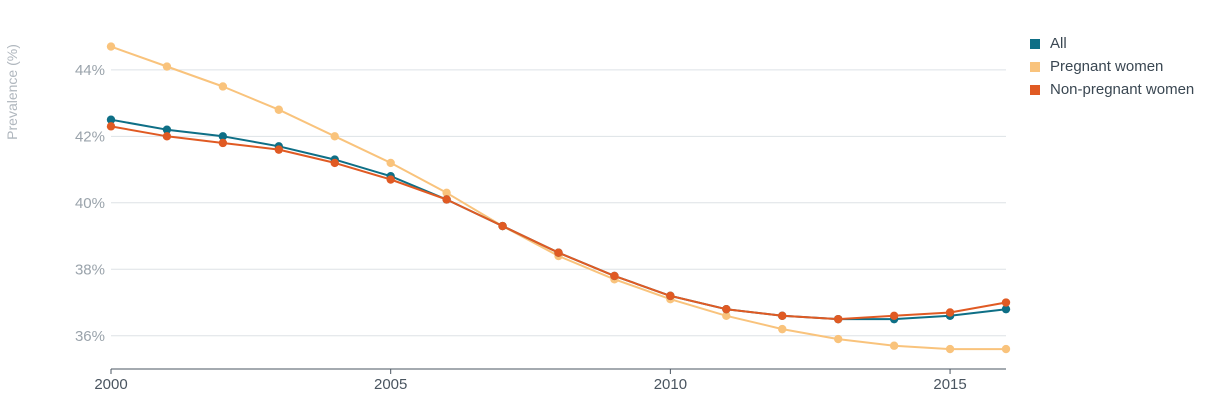 The height and width of the screenshot is (403, 1230). What do you see at coordinates (670, 384) in the screenshot?
I see `x-tick-label: 2010` at bounding box center [670, 384].